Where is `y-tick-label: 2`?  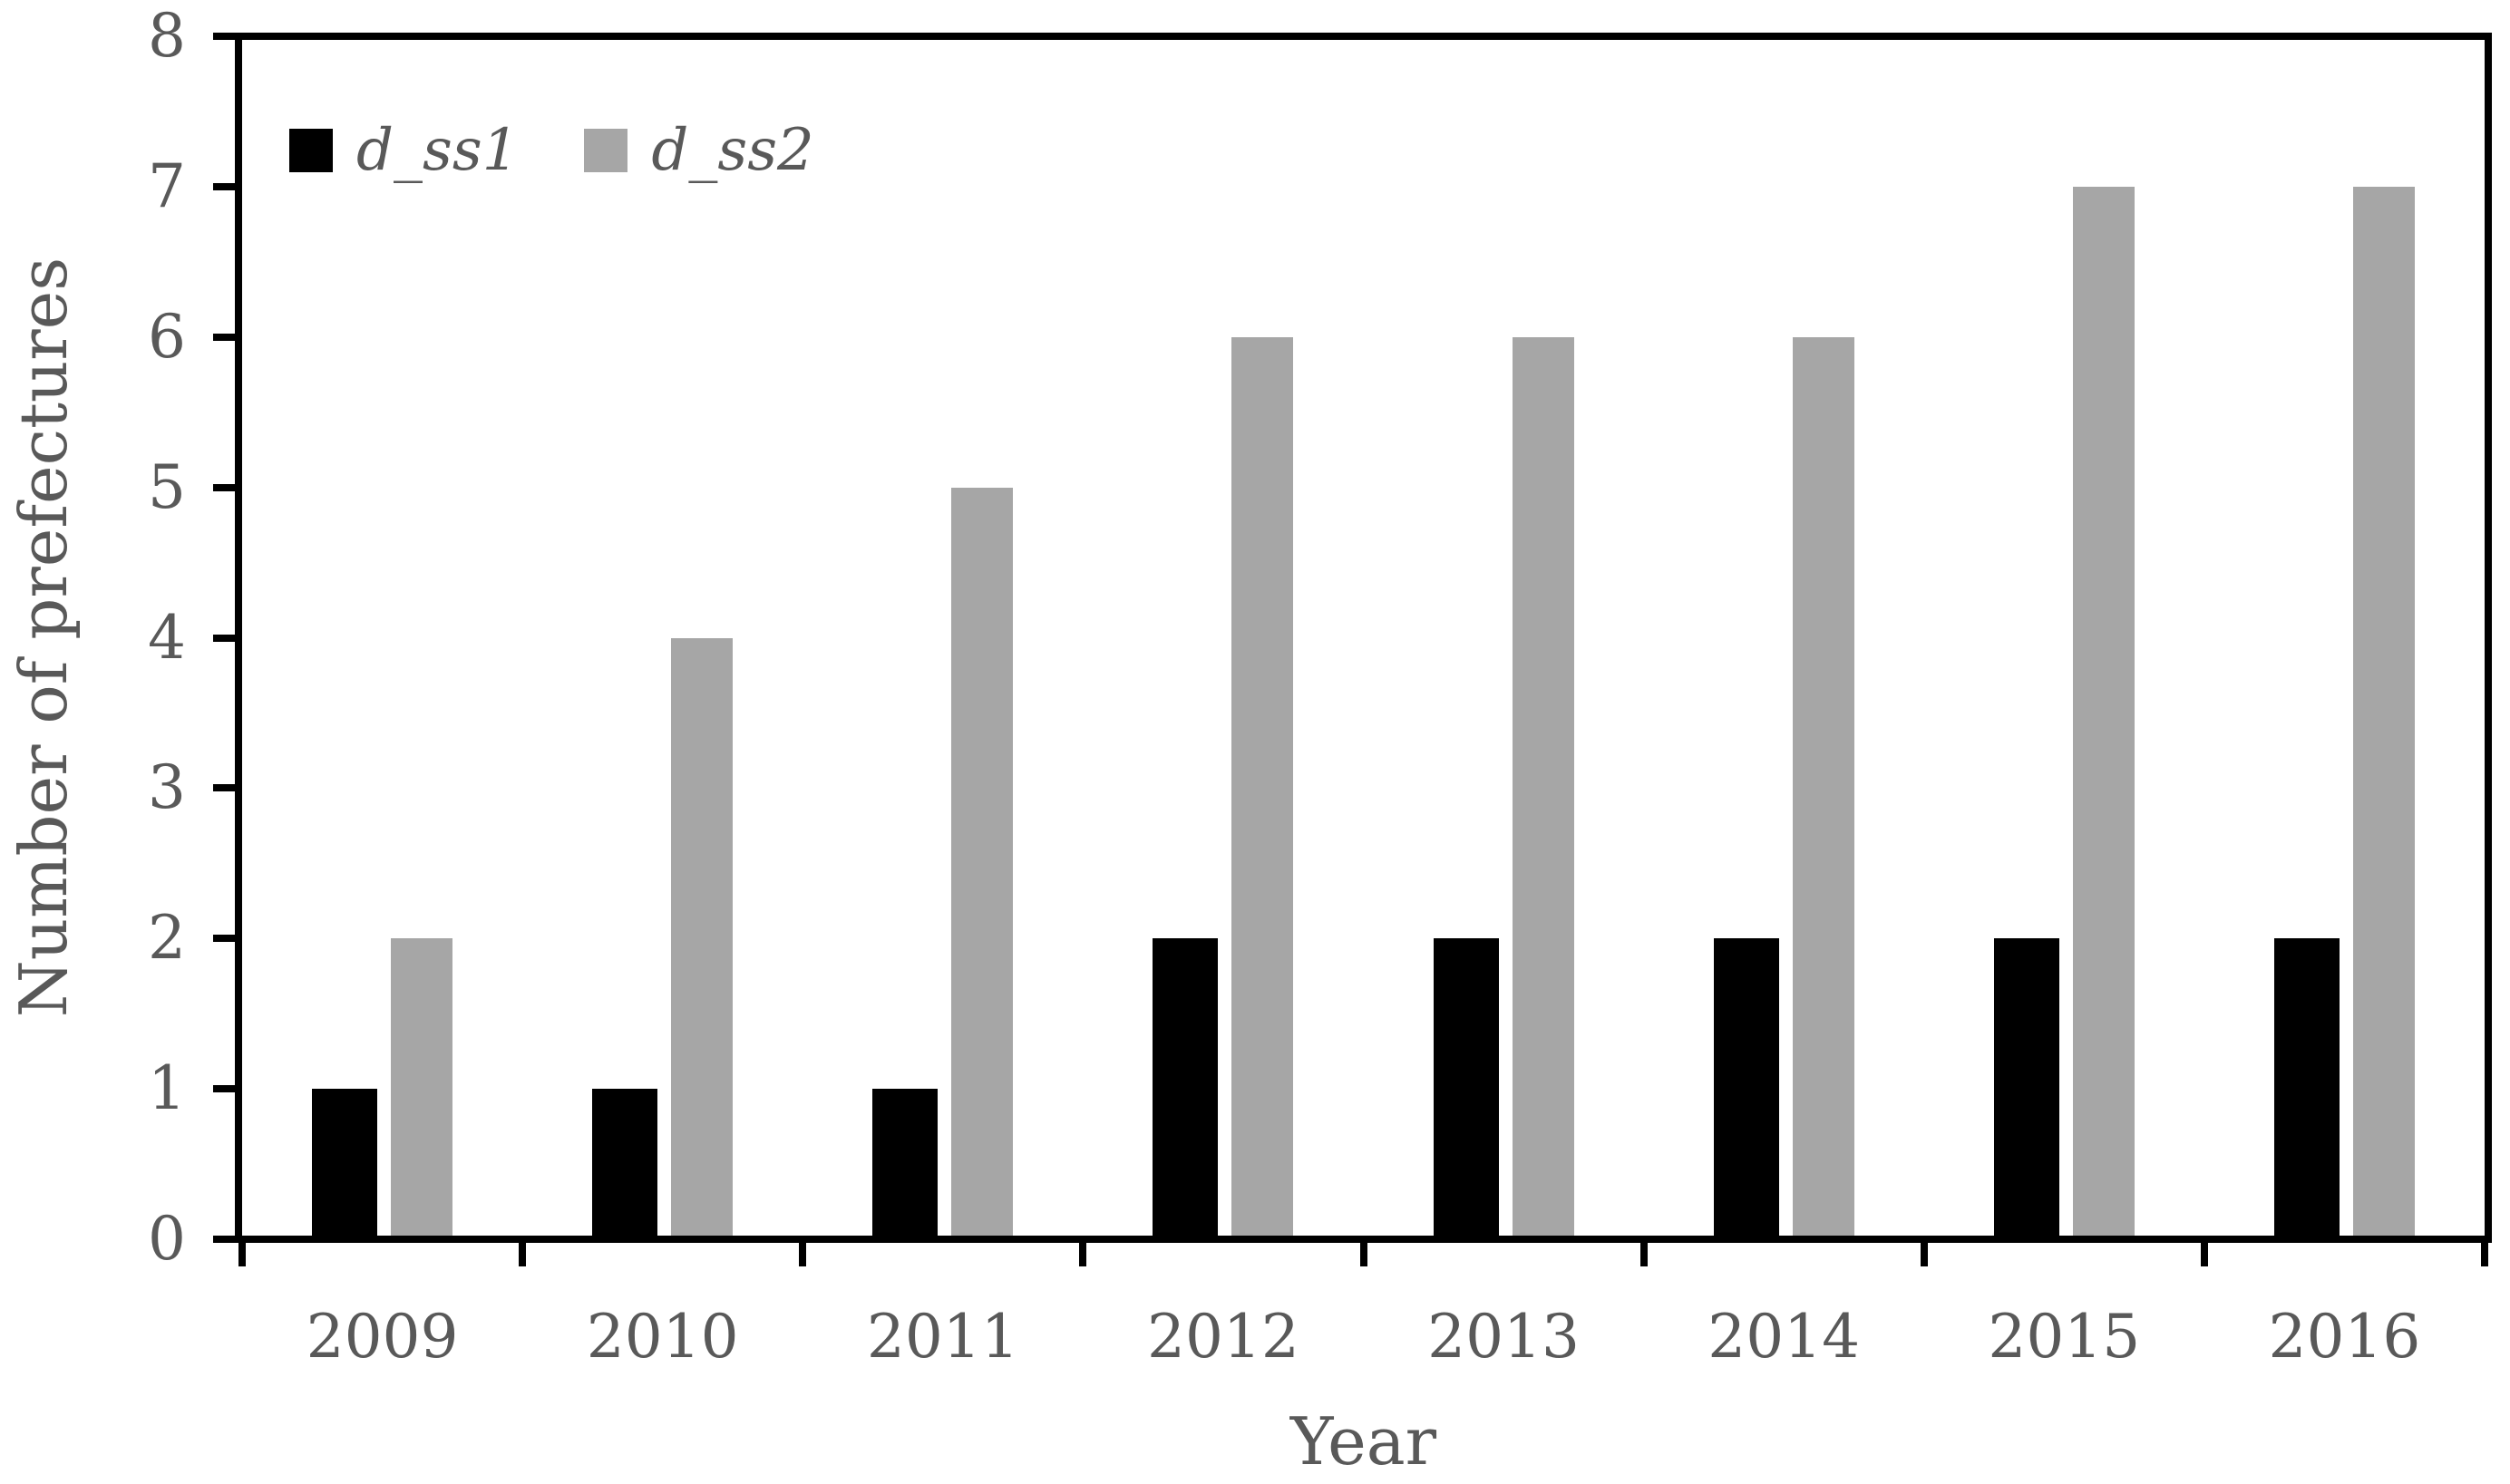 y-tick-label: 2 is located at coordinates (167, 938).